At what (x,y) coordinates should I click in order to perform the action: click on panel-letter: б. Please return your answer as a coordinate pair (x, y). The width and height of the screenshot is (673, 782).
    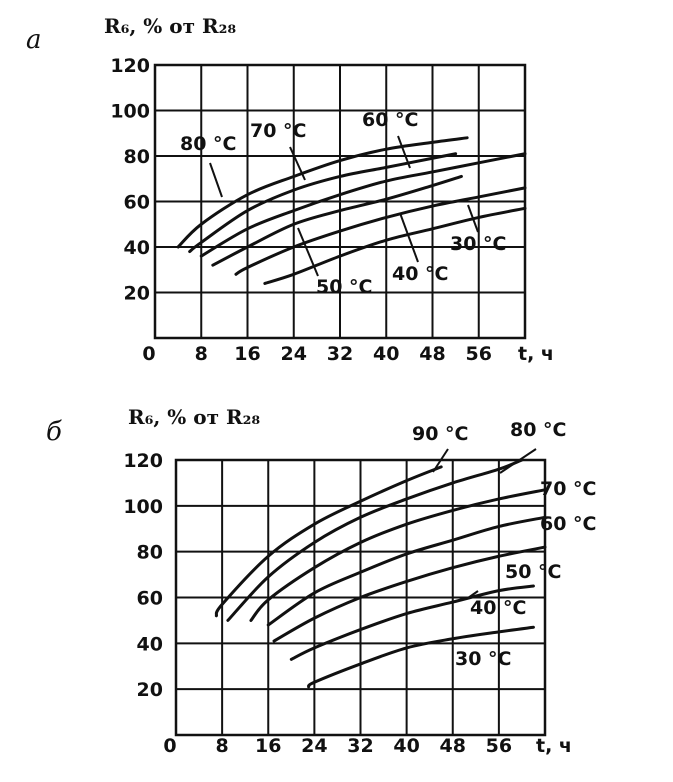
    Looking at the image, I should click on (54, 432).